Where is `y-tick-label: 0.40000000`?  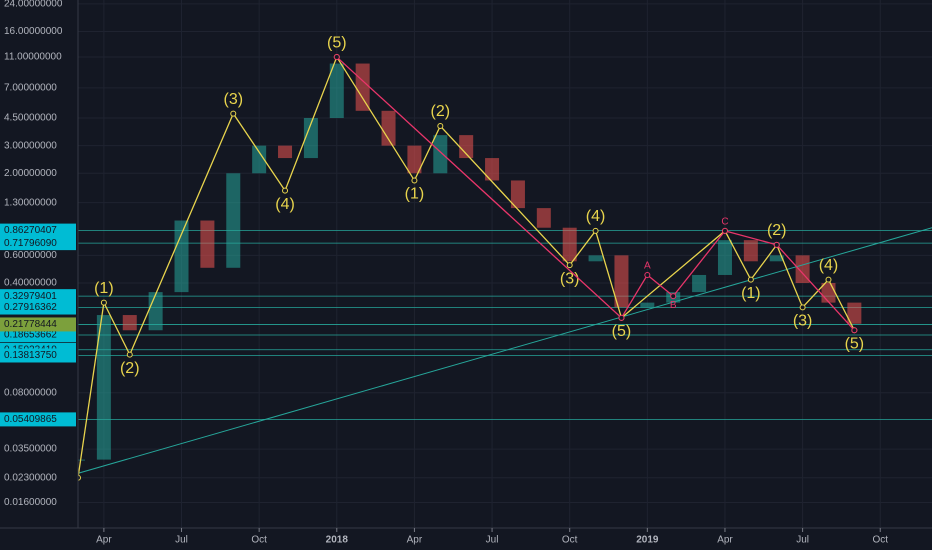
y-tick-label: 0.40000000 is located at coordinates (30, 283).